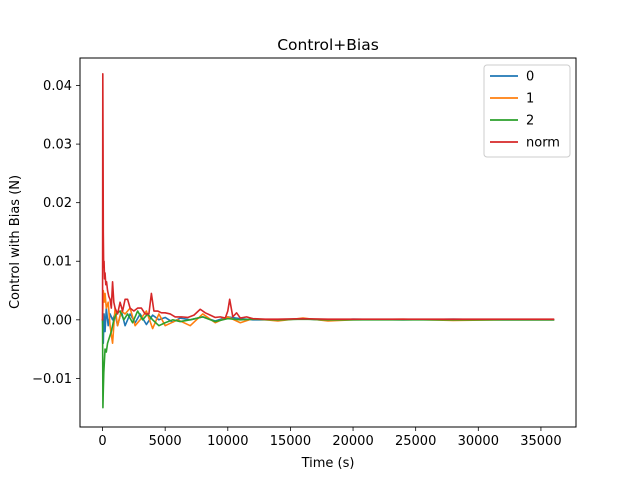 The height and width of the screenshot is (480, 640). I want to click on x-tick-label: 35000, so click(540, 441).